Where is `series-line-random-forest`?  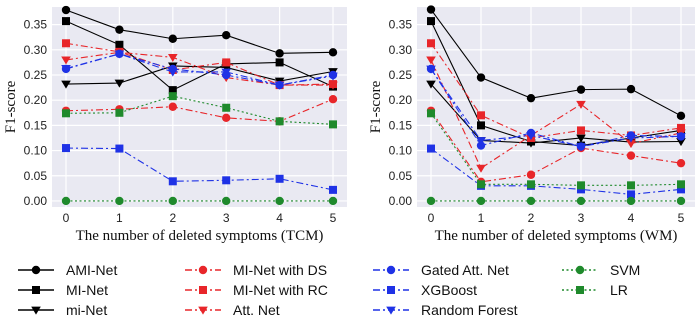 series-line-random-forest is located at coordinates (199, 69).